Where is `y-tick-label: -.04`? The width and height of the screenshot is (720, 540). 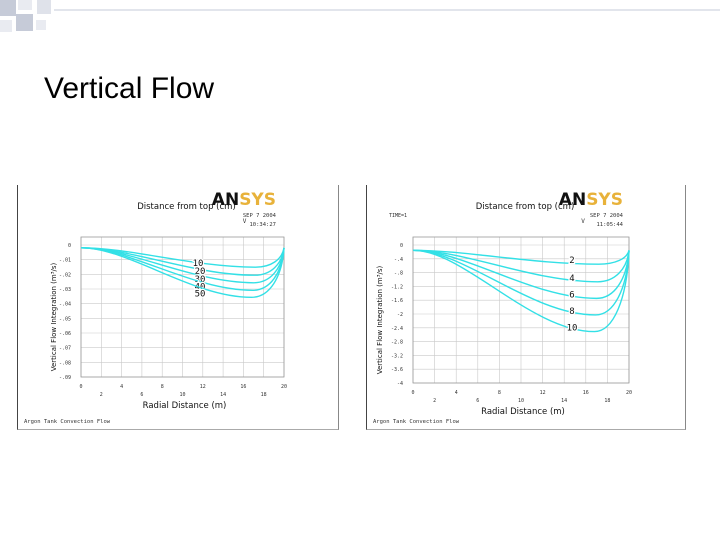
y-tick-label: -.04 is located at coordinates (65, 305).